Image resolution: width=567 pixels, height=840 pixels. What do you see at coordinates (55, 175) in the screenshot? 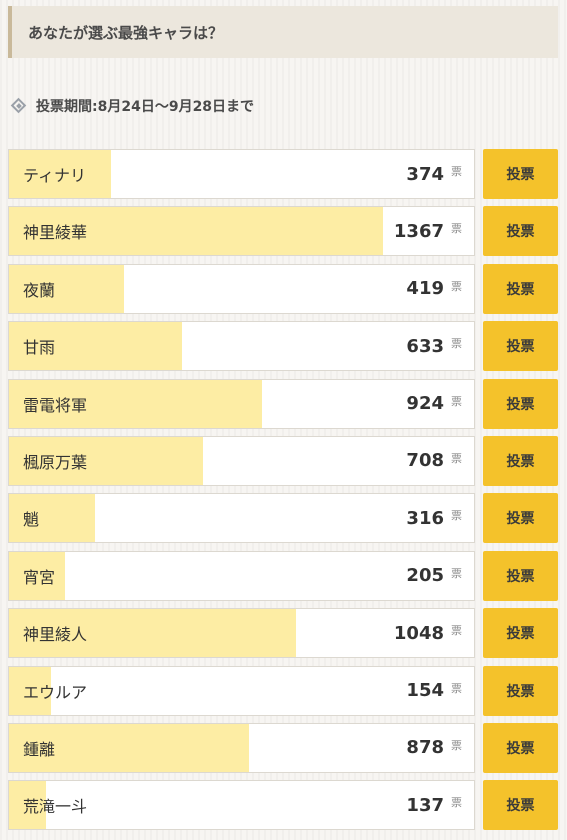
I see `candidate-name: ティナリ` at bounding box center [55, 175].